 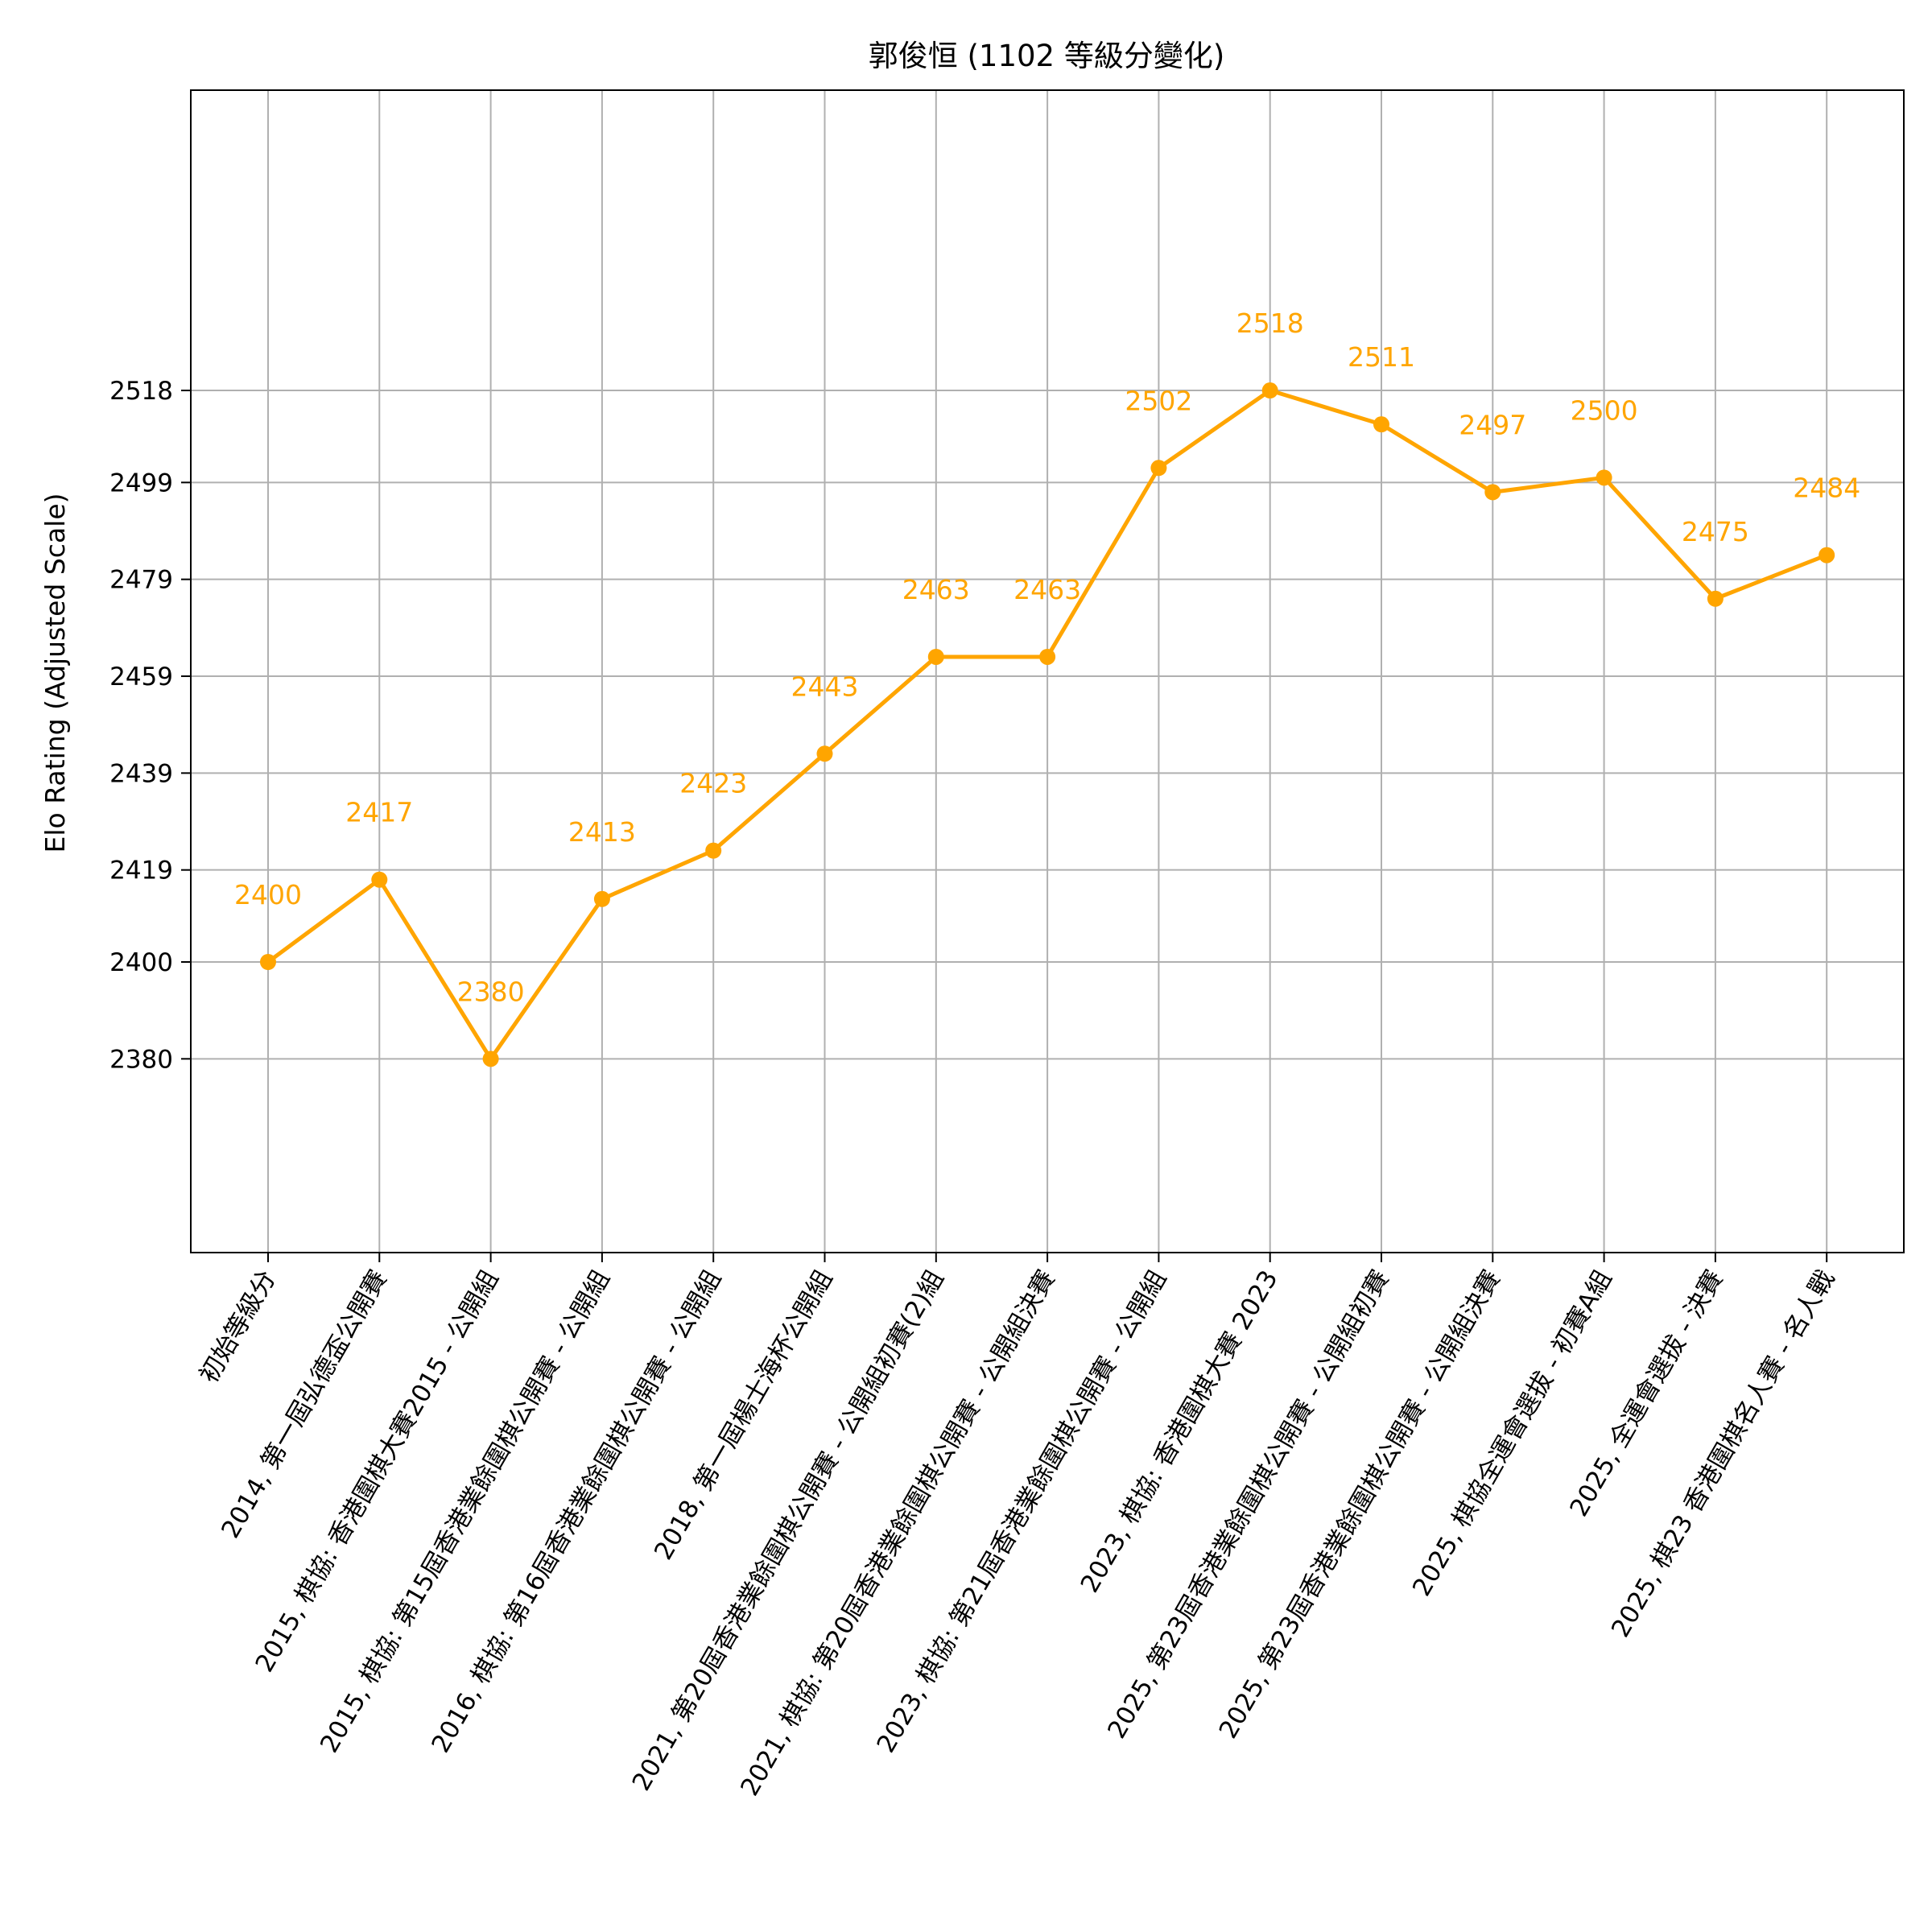 I want to click on data-label: 2380, so click(x=491, y=991).